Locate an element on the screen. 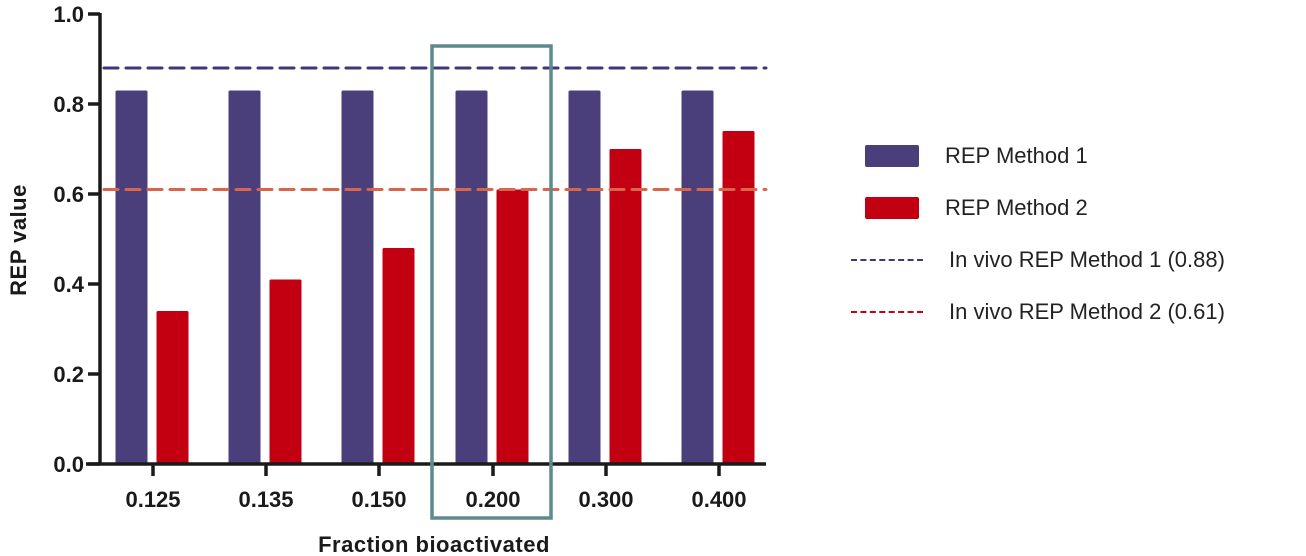 This screenshot has width=1306, height=556. highlight-box is located at coordinates (491, 282).